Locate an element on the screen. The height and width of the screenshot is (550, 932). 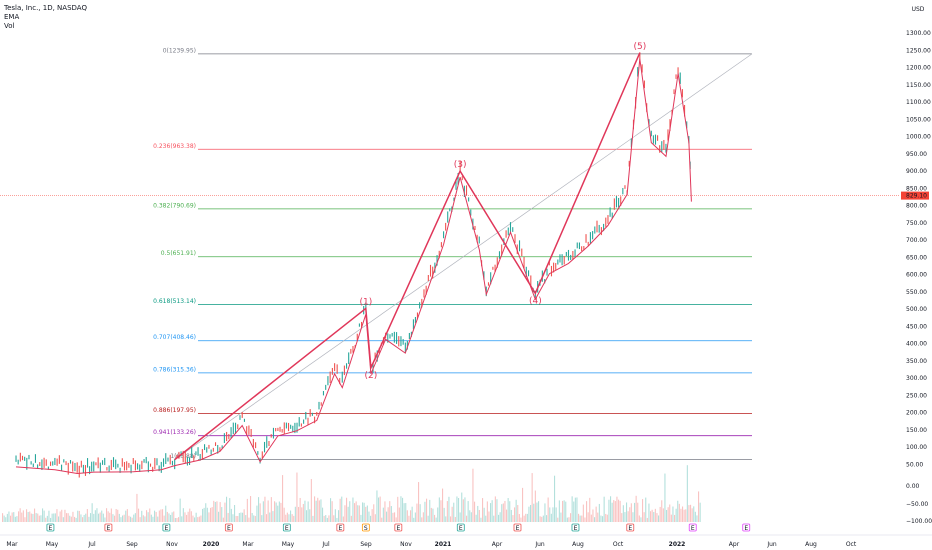
current-price-tag is located at coordinates (915, 195).